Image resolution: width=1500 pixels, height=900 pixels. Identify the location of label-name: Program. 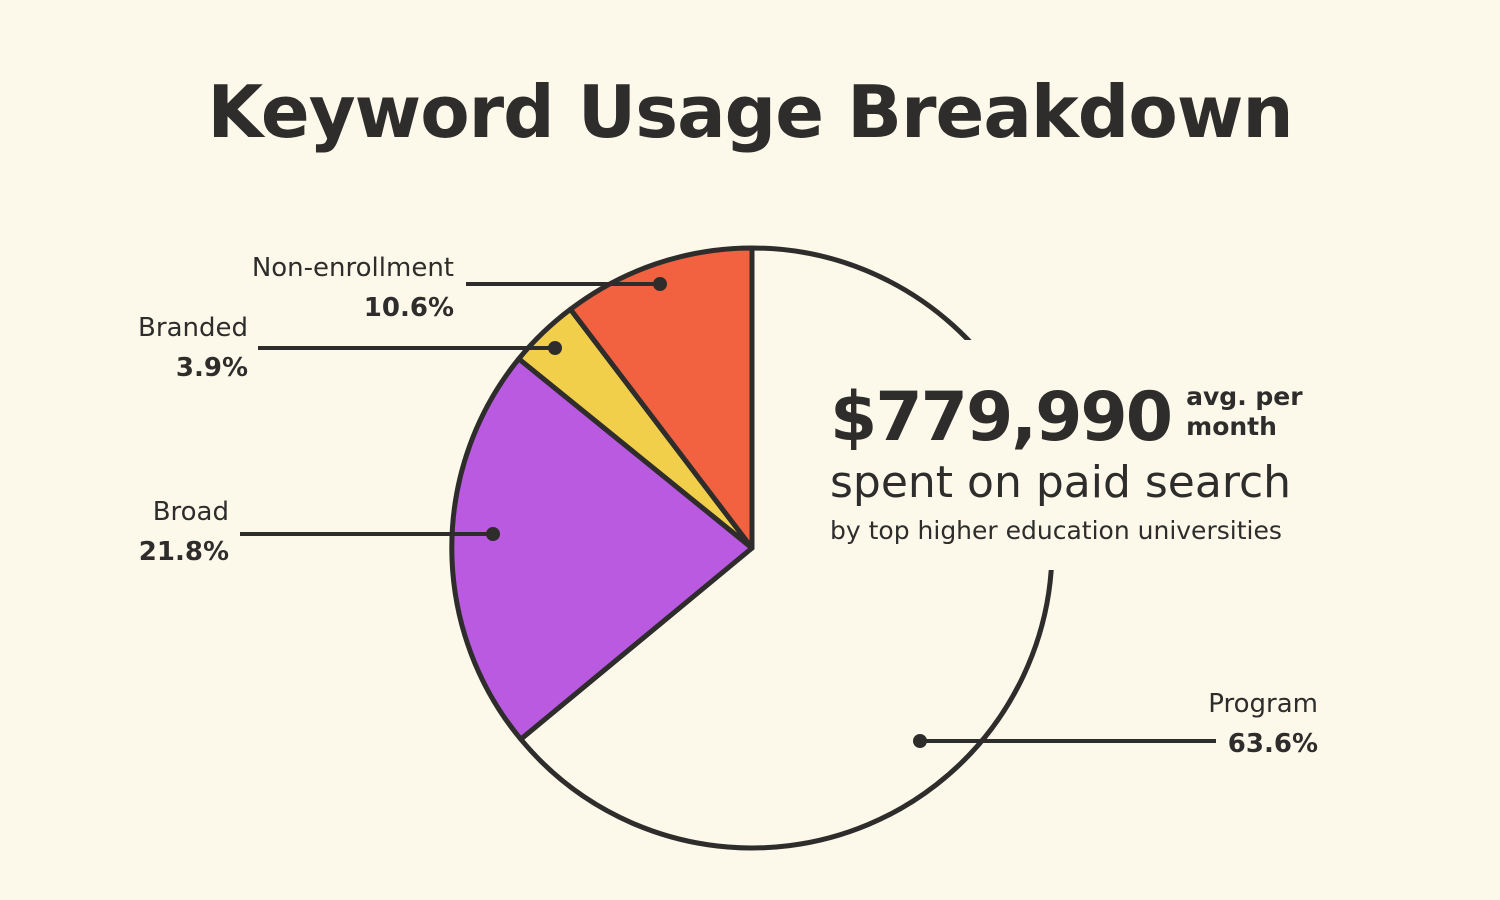
(1263, 704).